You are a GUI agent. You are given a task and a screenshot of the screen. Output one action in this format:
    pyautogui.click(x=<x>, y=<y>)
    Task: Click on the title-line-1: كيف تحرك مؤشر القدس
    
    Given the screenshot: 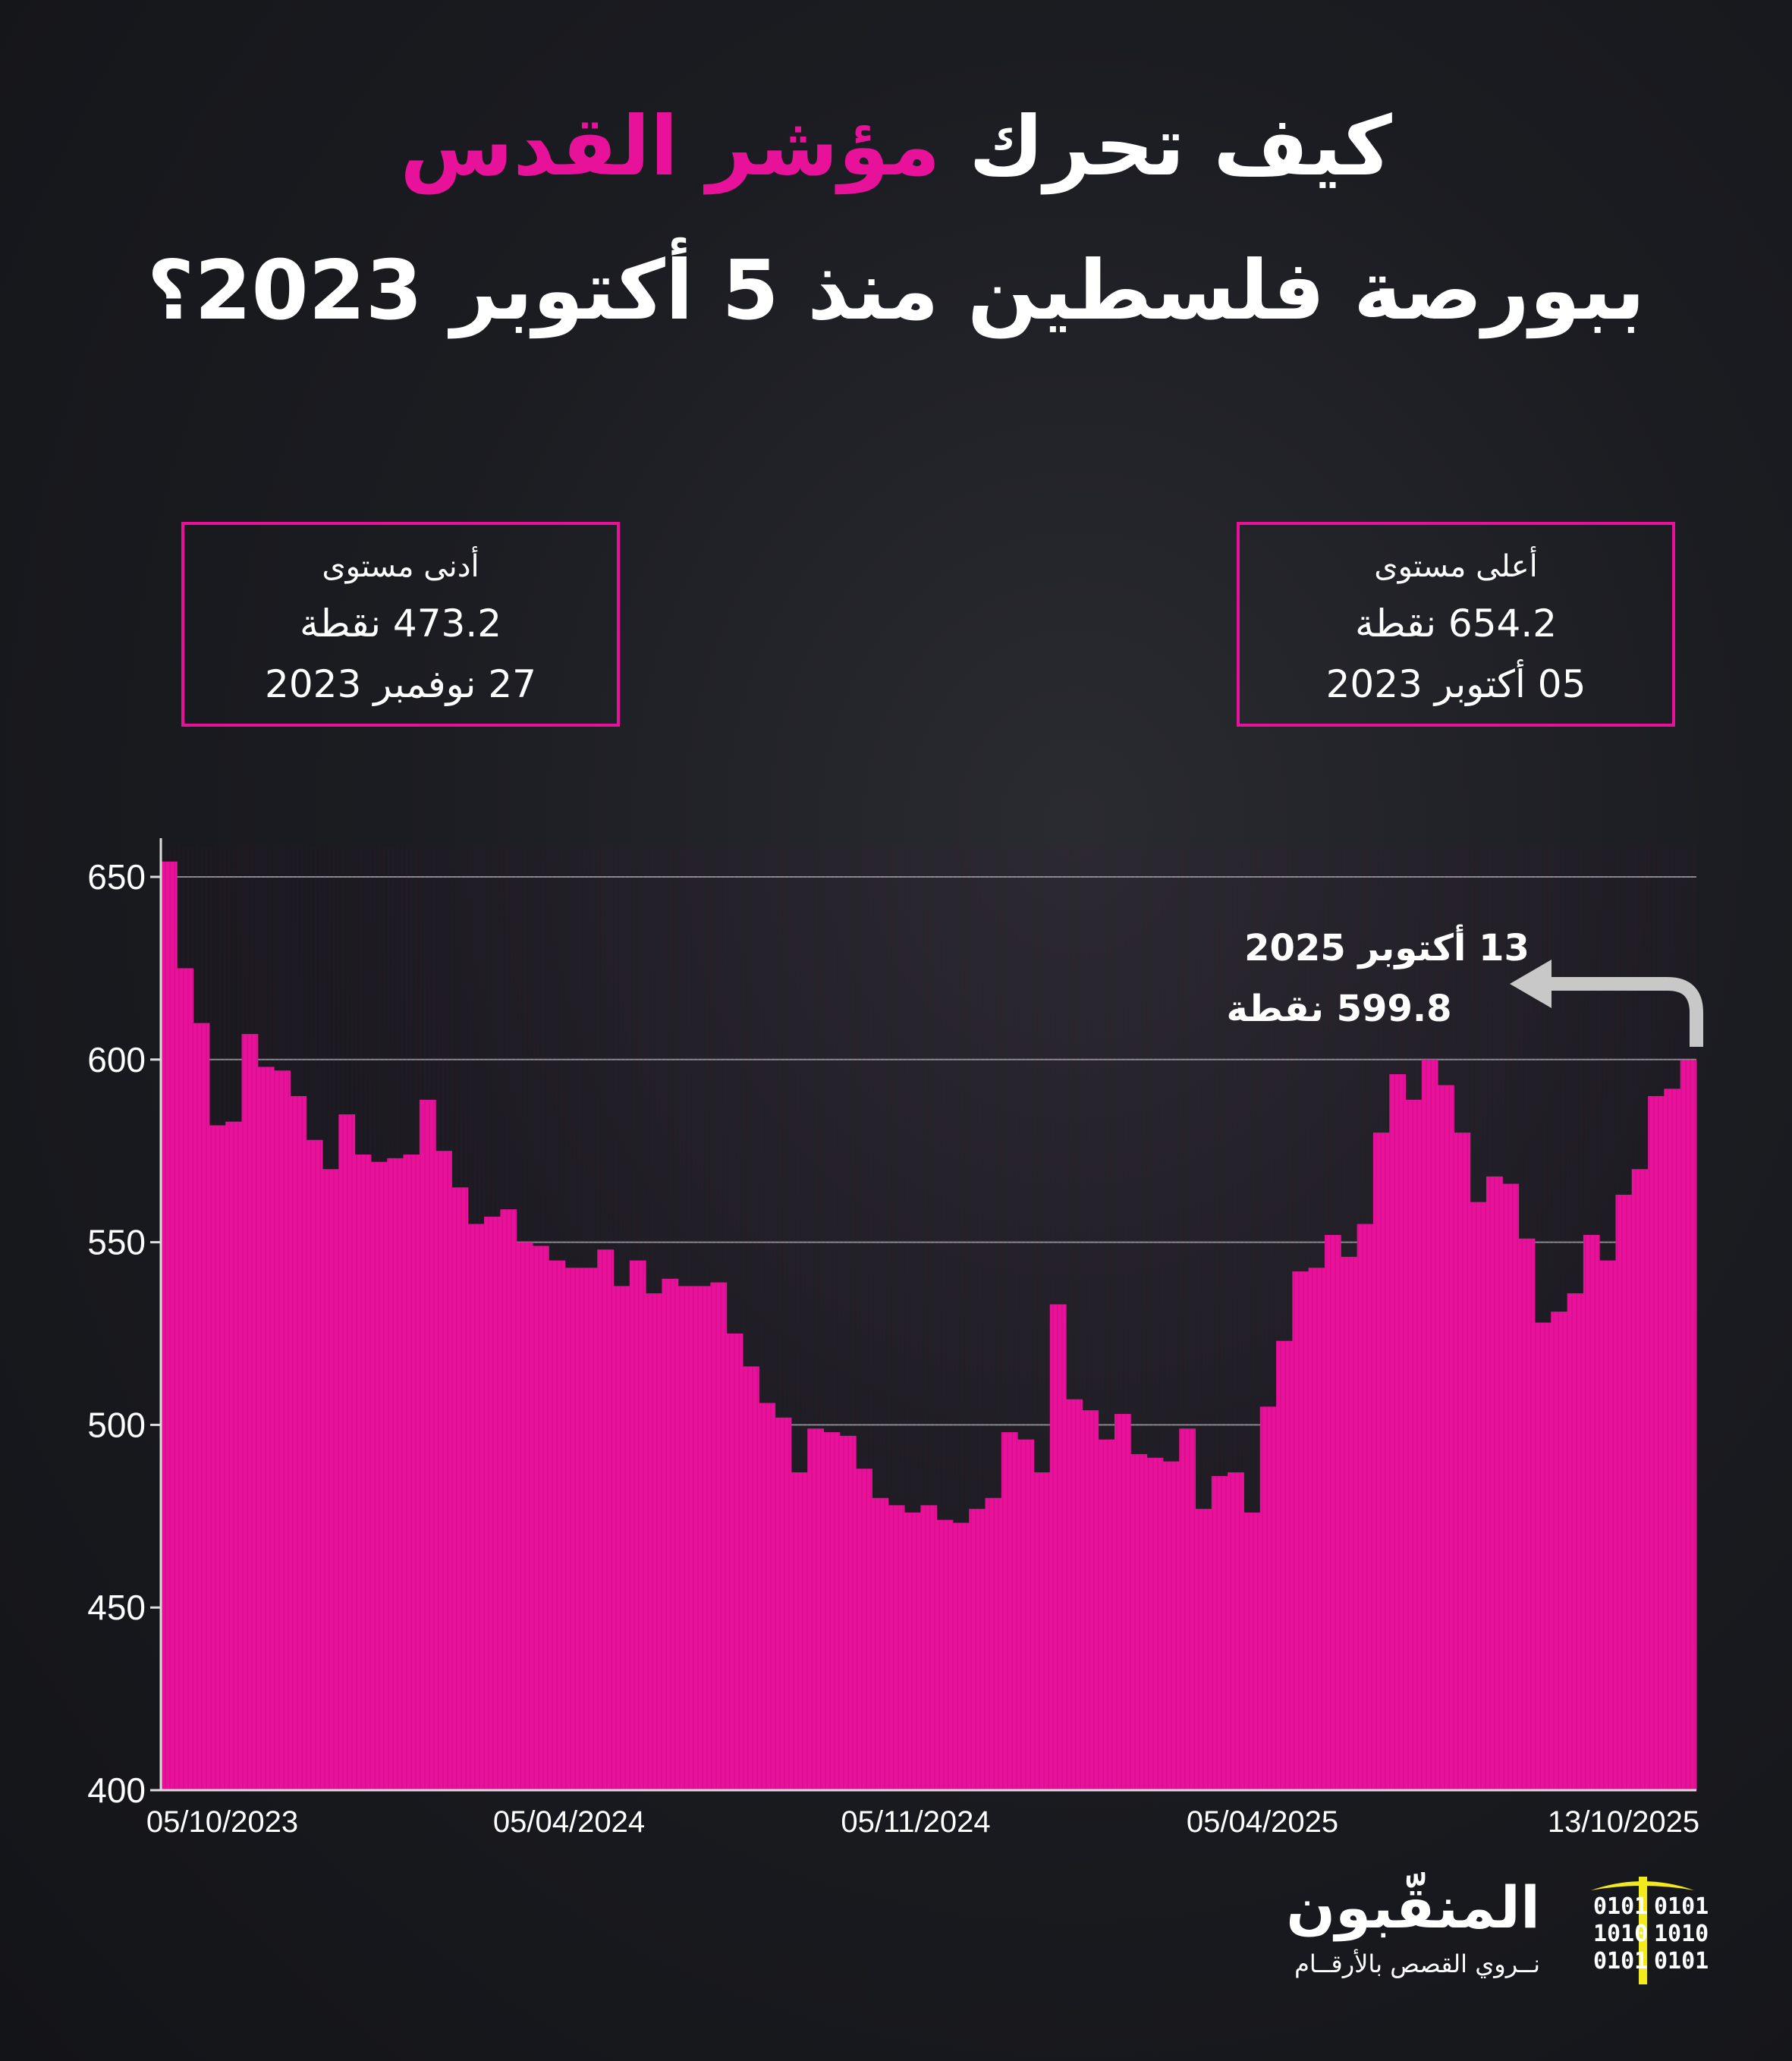 What is the action you would take?
    pyautogui.click(x=896, y=147)
    